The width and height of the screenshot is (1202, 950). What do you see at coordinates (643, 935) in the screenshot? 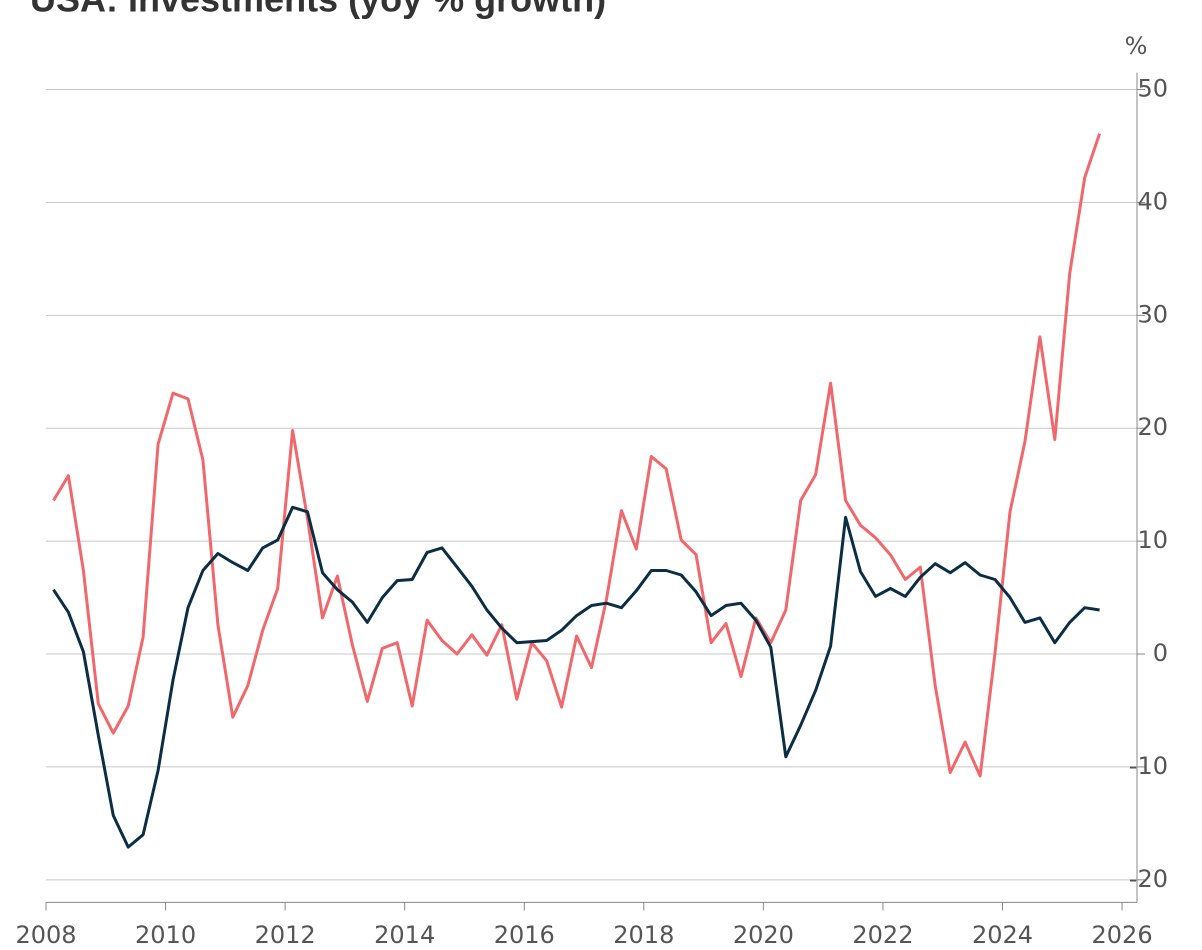
I see `x-tick-label: 2018` at bounding box center [643, 935].